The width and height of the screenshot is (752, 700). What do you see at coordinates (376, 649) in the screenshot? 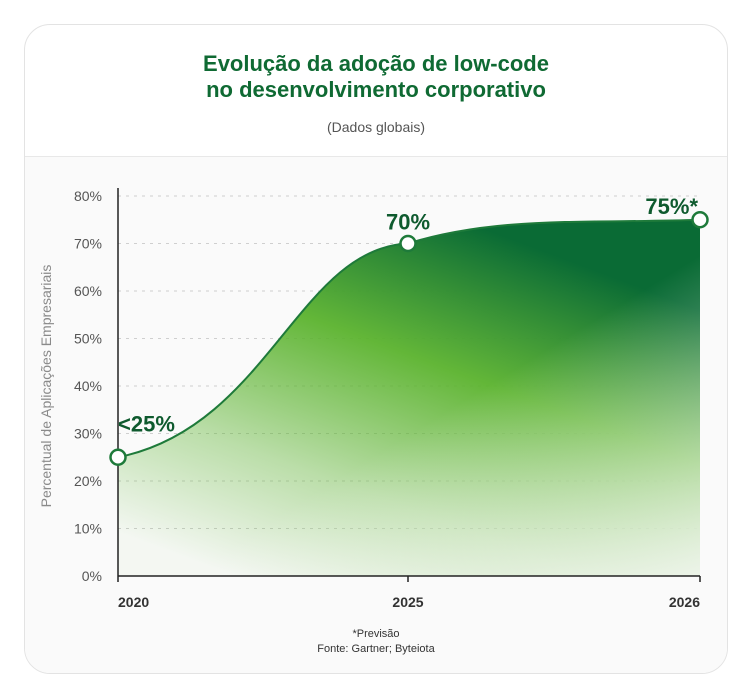
I see `source-note: Fonte: Gartner; Byteiota` at bounding box center [376, 649].